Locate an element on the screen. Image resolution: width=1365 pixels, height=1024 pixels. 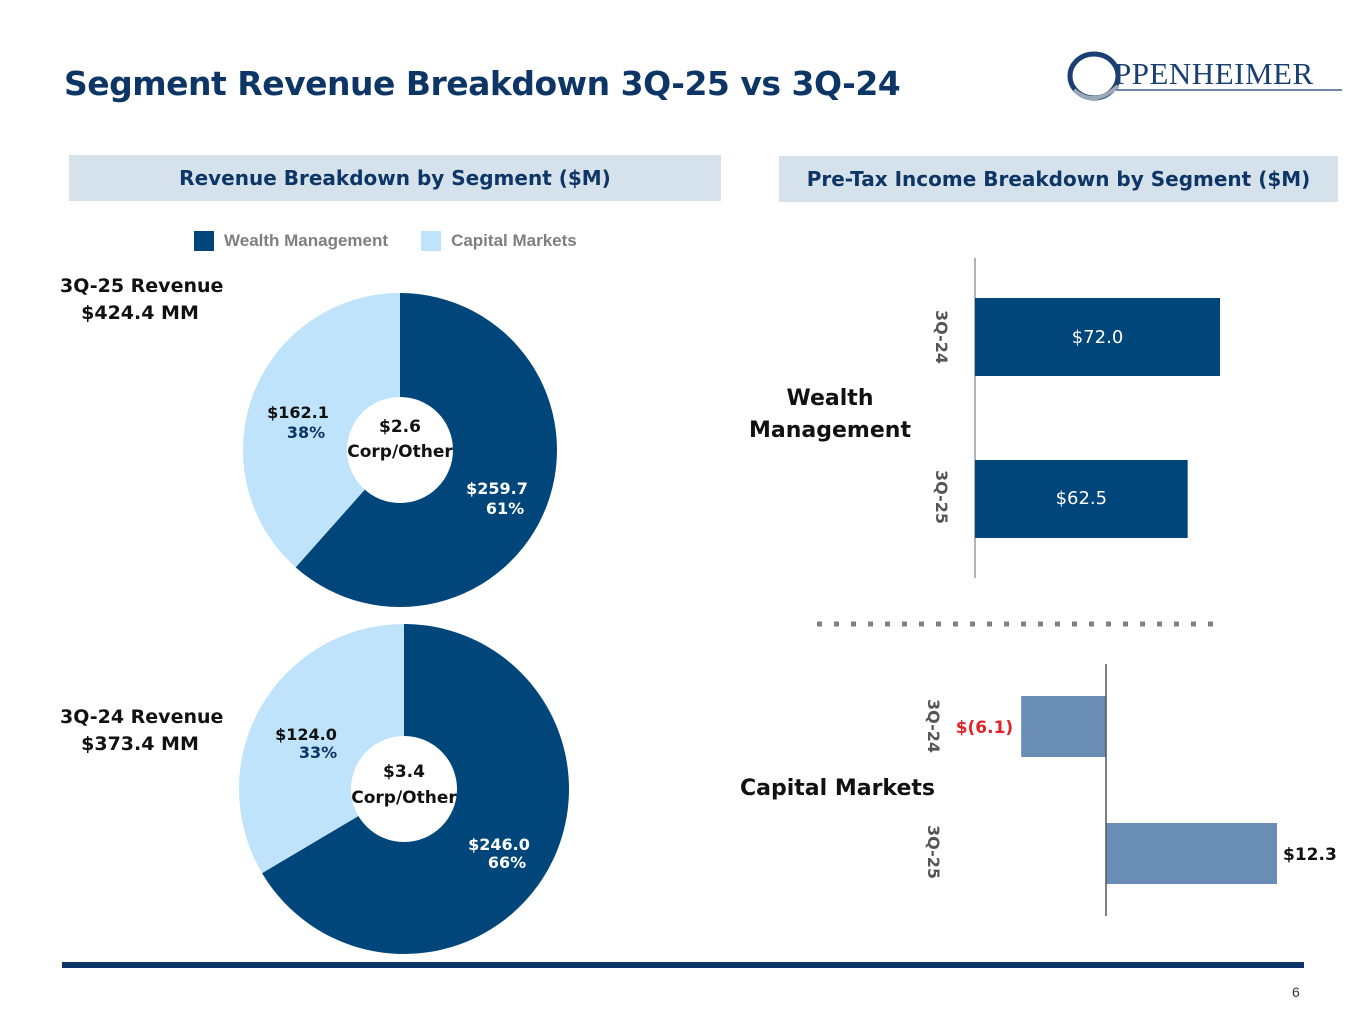
wm-bar-3q24-label: $72.0 is located at coordinates (1098, 337).